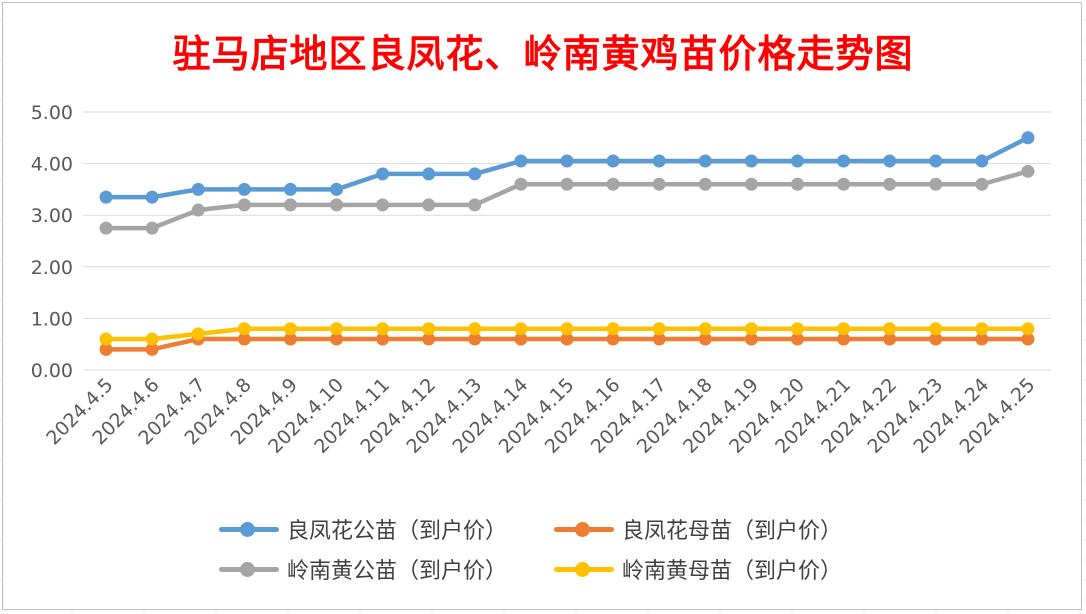  Describe the element at coordinates (732, 571) in the screenshot. I see `legend-label: 岭南黄母苗（到户价）` at that location.